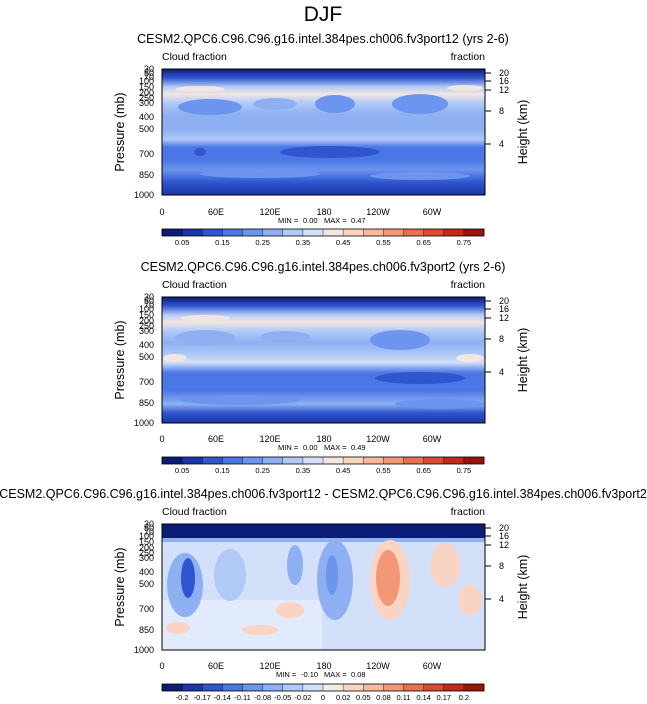 The image size is (647, 704). I want to click on panel-1-stats: MIN = 0.00 MAX = 0.47, so click(322, 220).